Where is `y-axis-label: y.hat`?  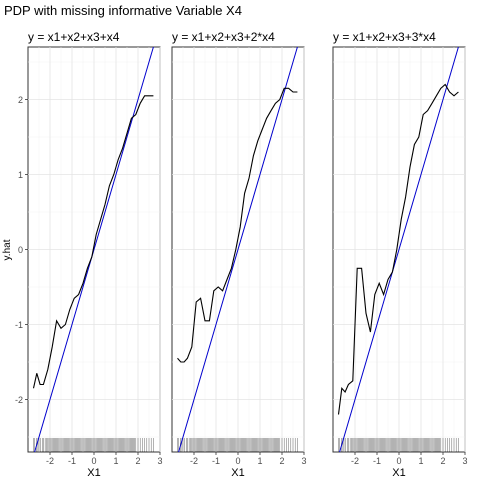 y-axis-label: y.hat is located at coordinates (7, 249).